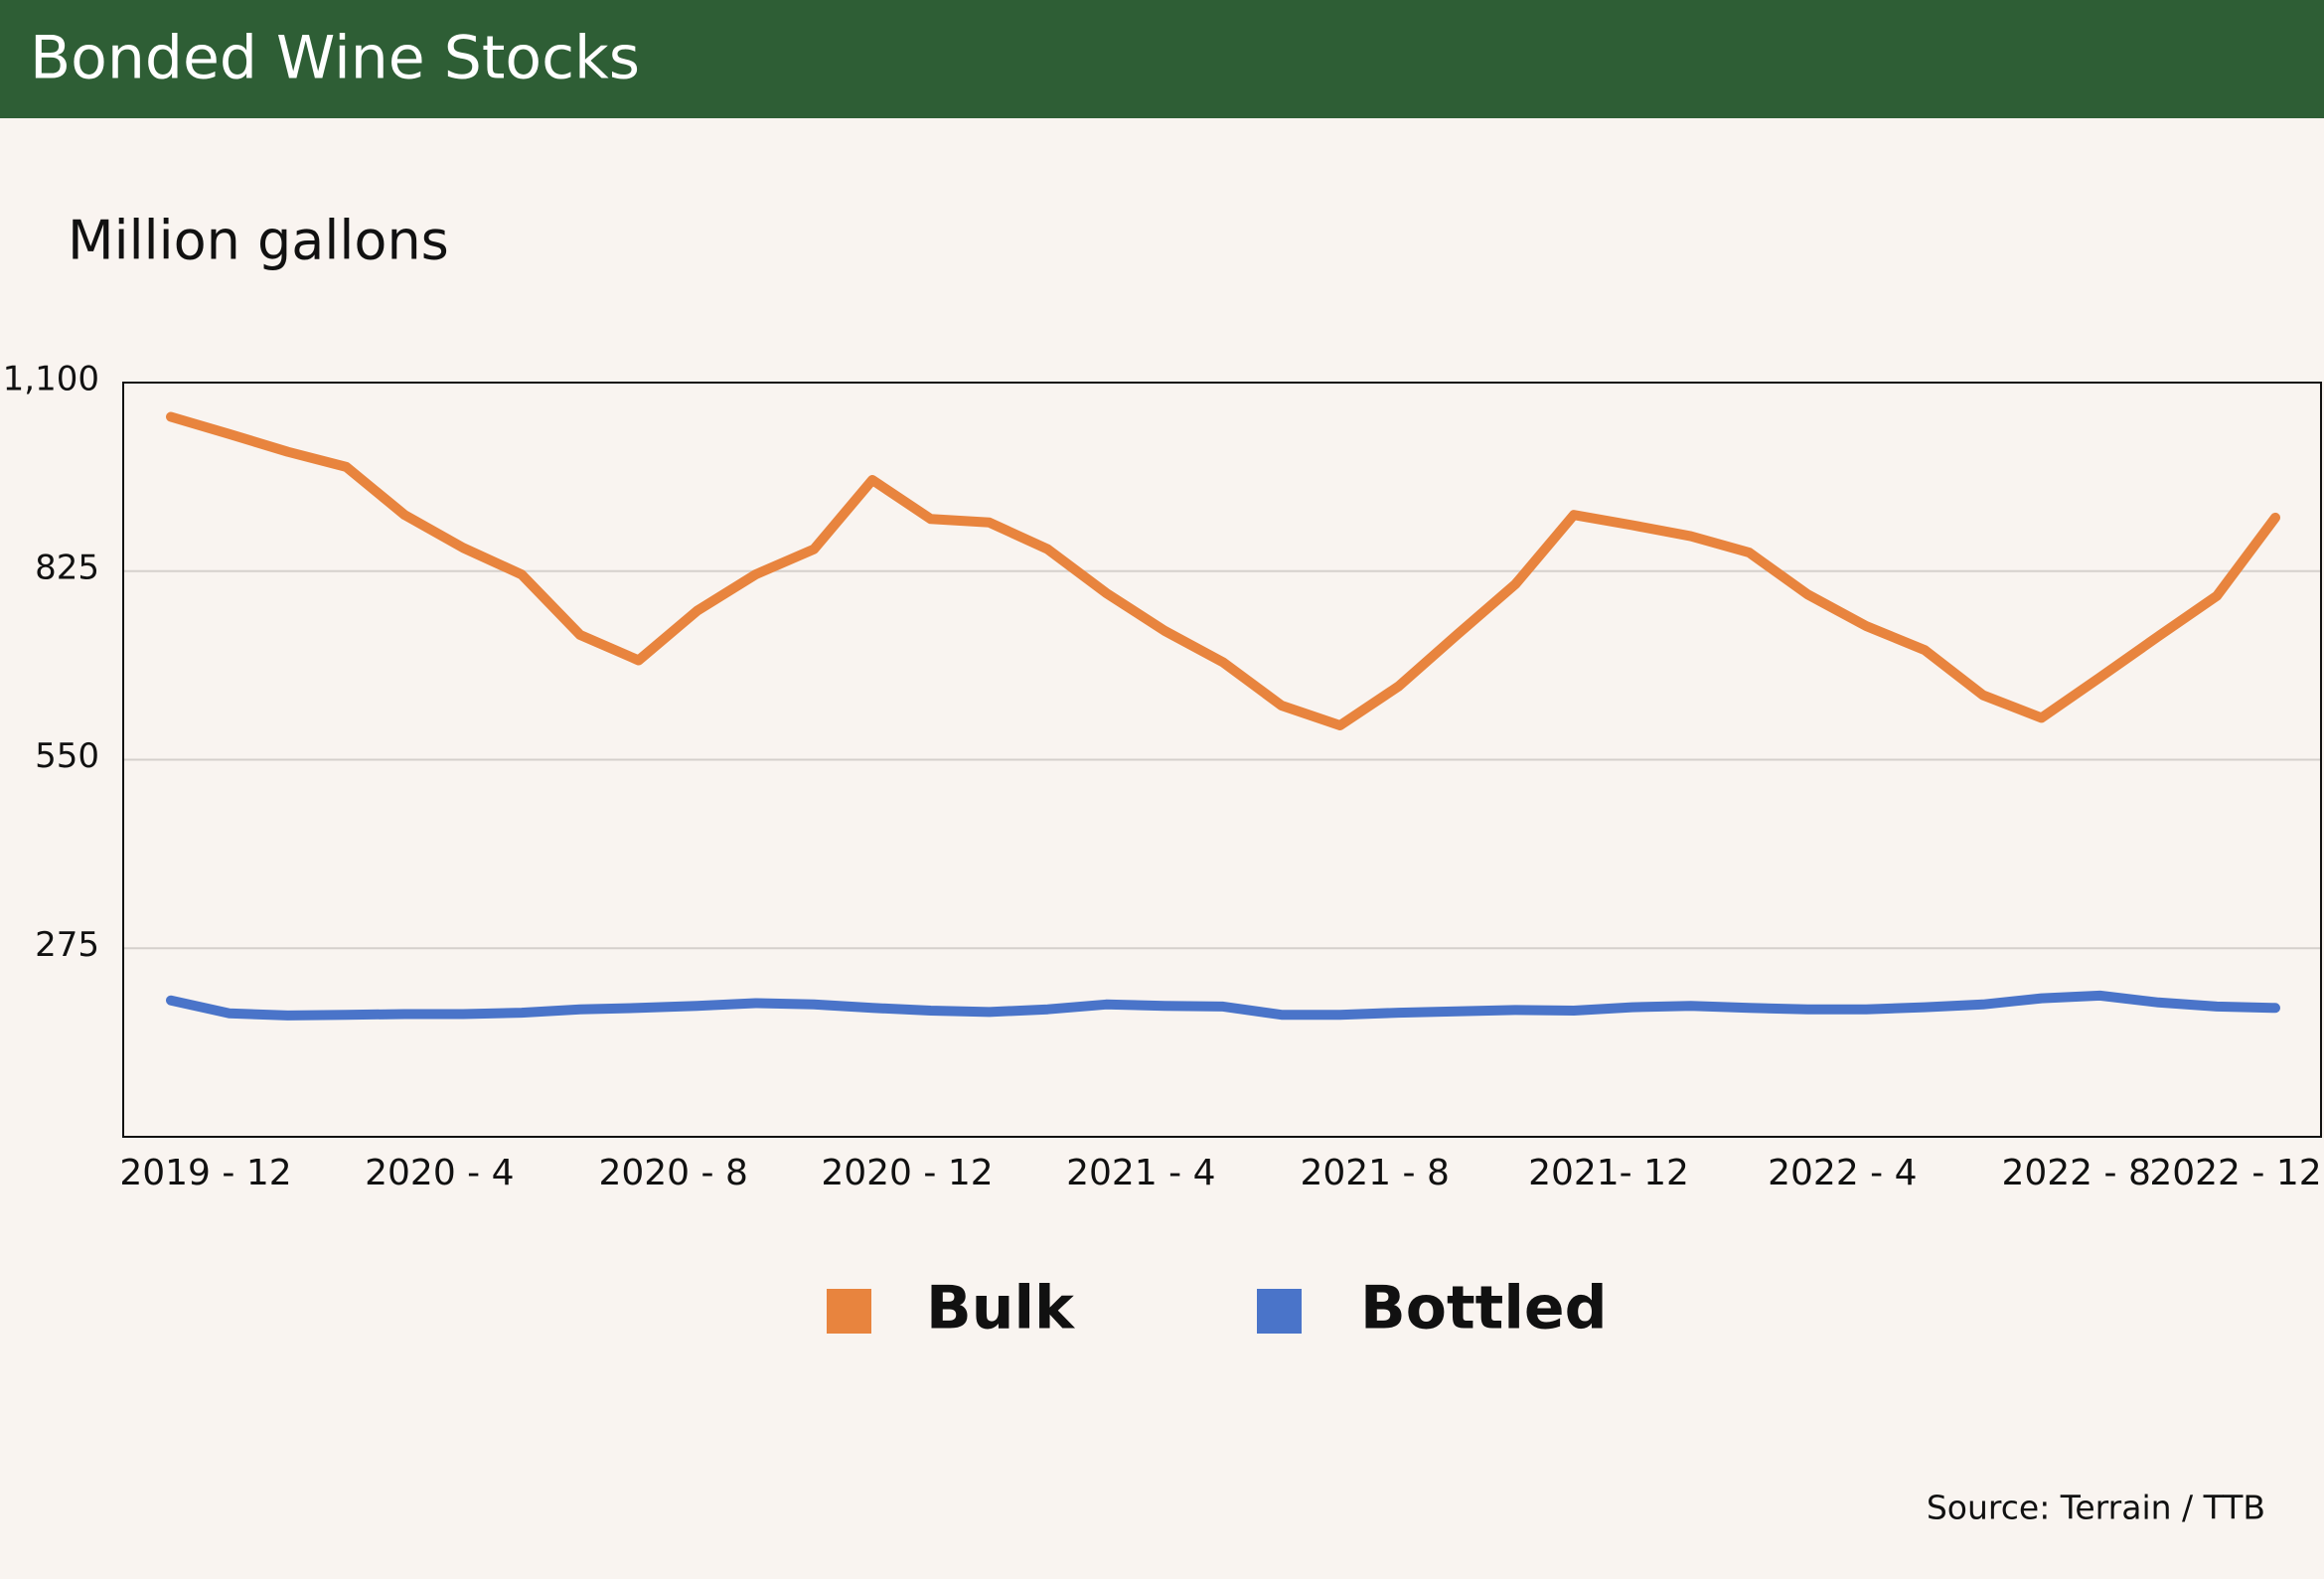 This screenshot has height=1579, width=2324. What do you see at coordinates (1223, 1006) in the screenshot?
I see `series-line` at bounding box center [1223, 1006].